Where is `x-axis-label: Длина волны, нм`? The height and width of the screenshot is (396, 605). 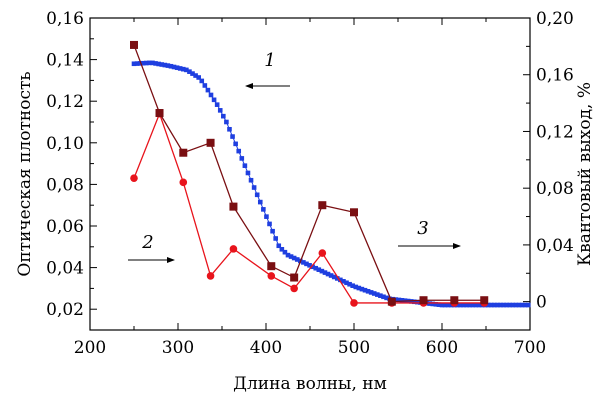 x-axis-label: Длина волны, нм is located at coordinates (310, 384).